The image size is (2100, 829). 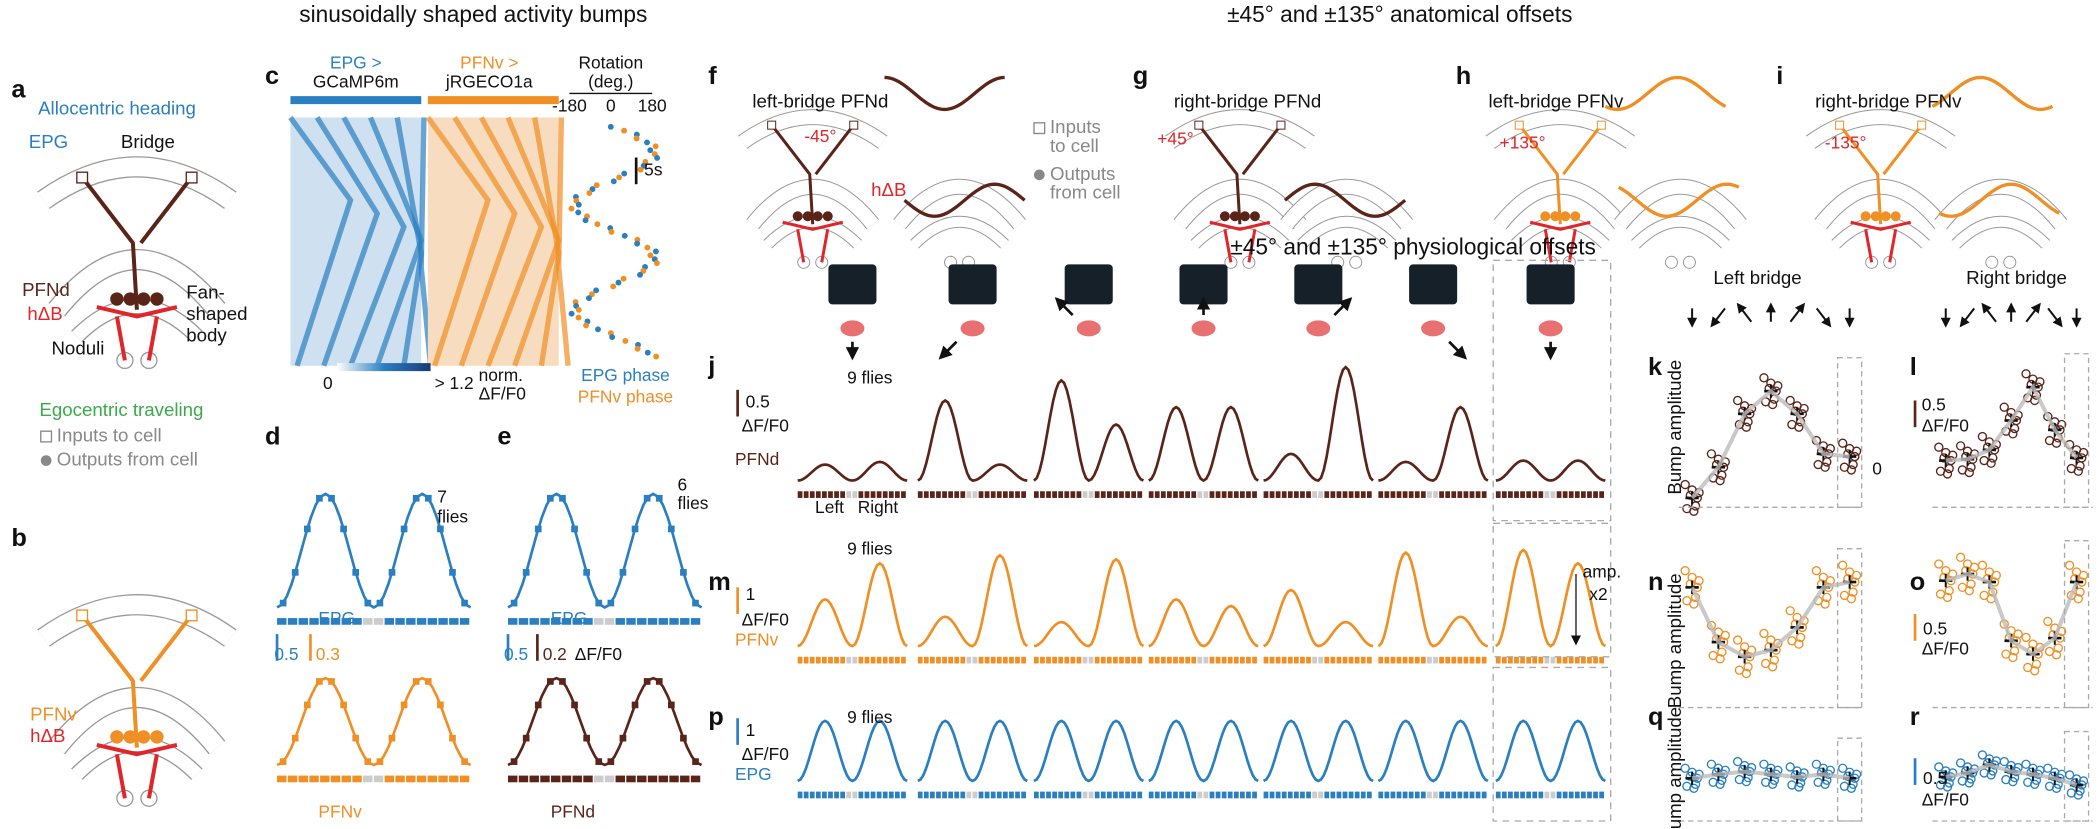 I want to click on label: Egocentric traveling, so click(x=121, y=409).